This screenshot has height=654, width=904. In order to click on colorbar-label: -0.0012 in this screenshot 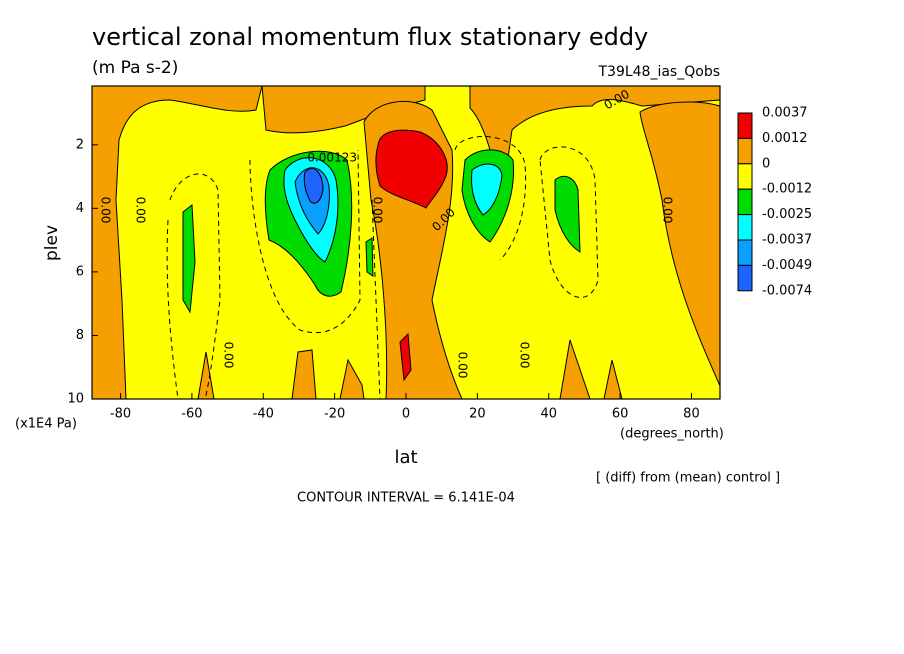, I will do `click(787, 189)`.